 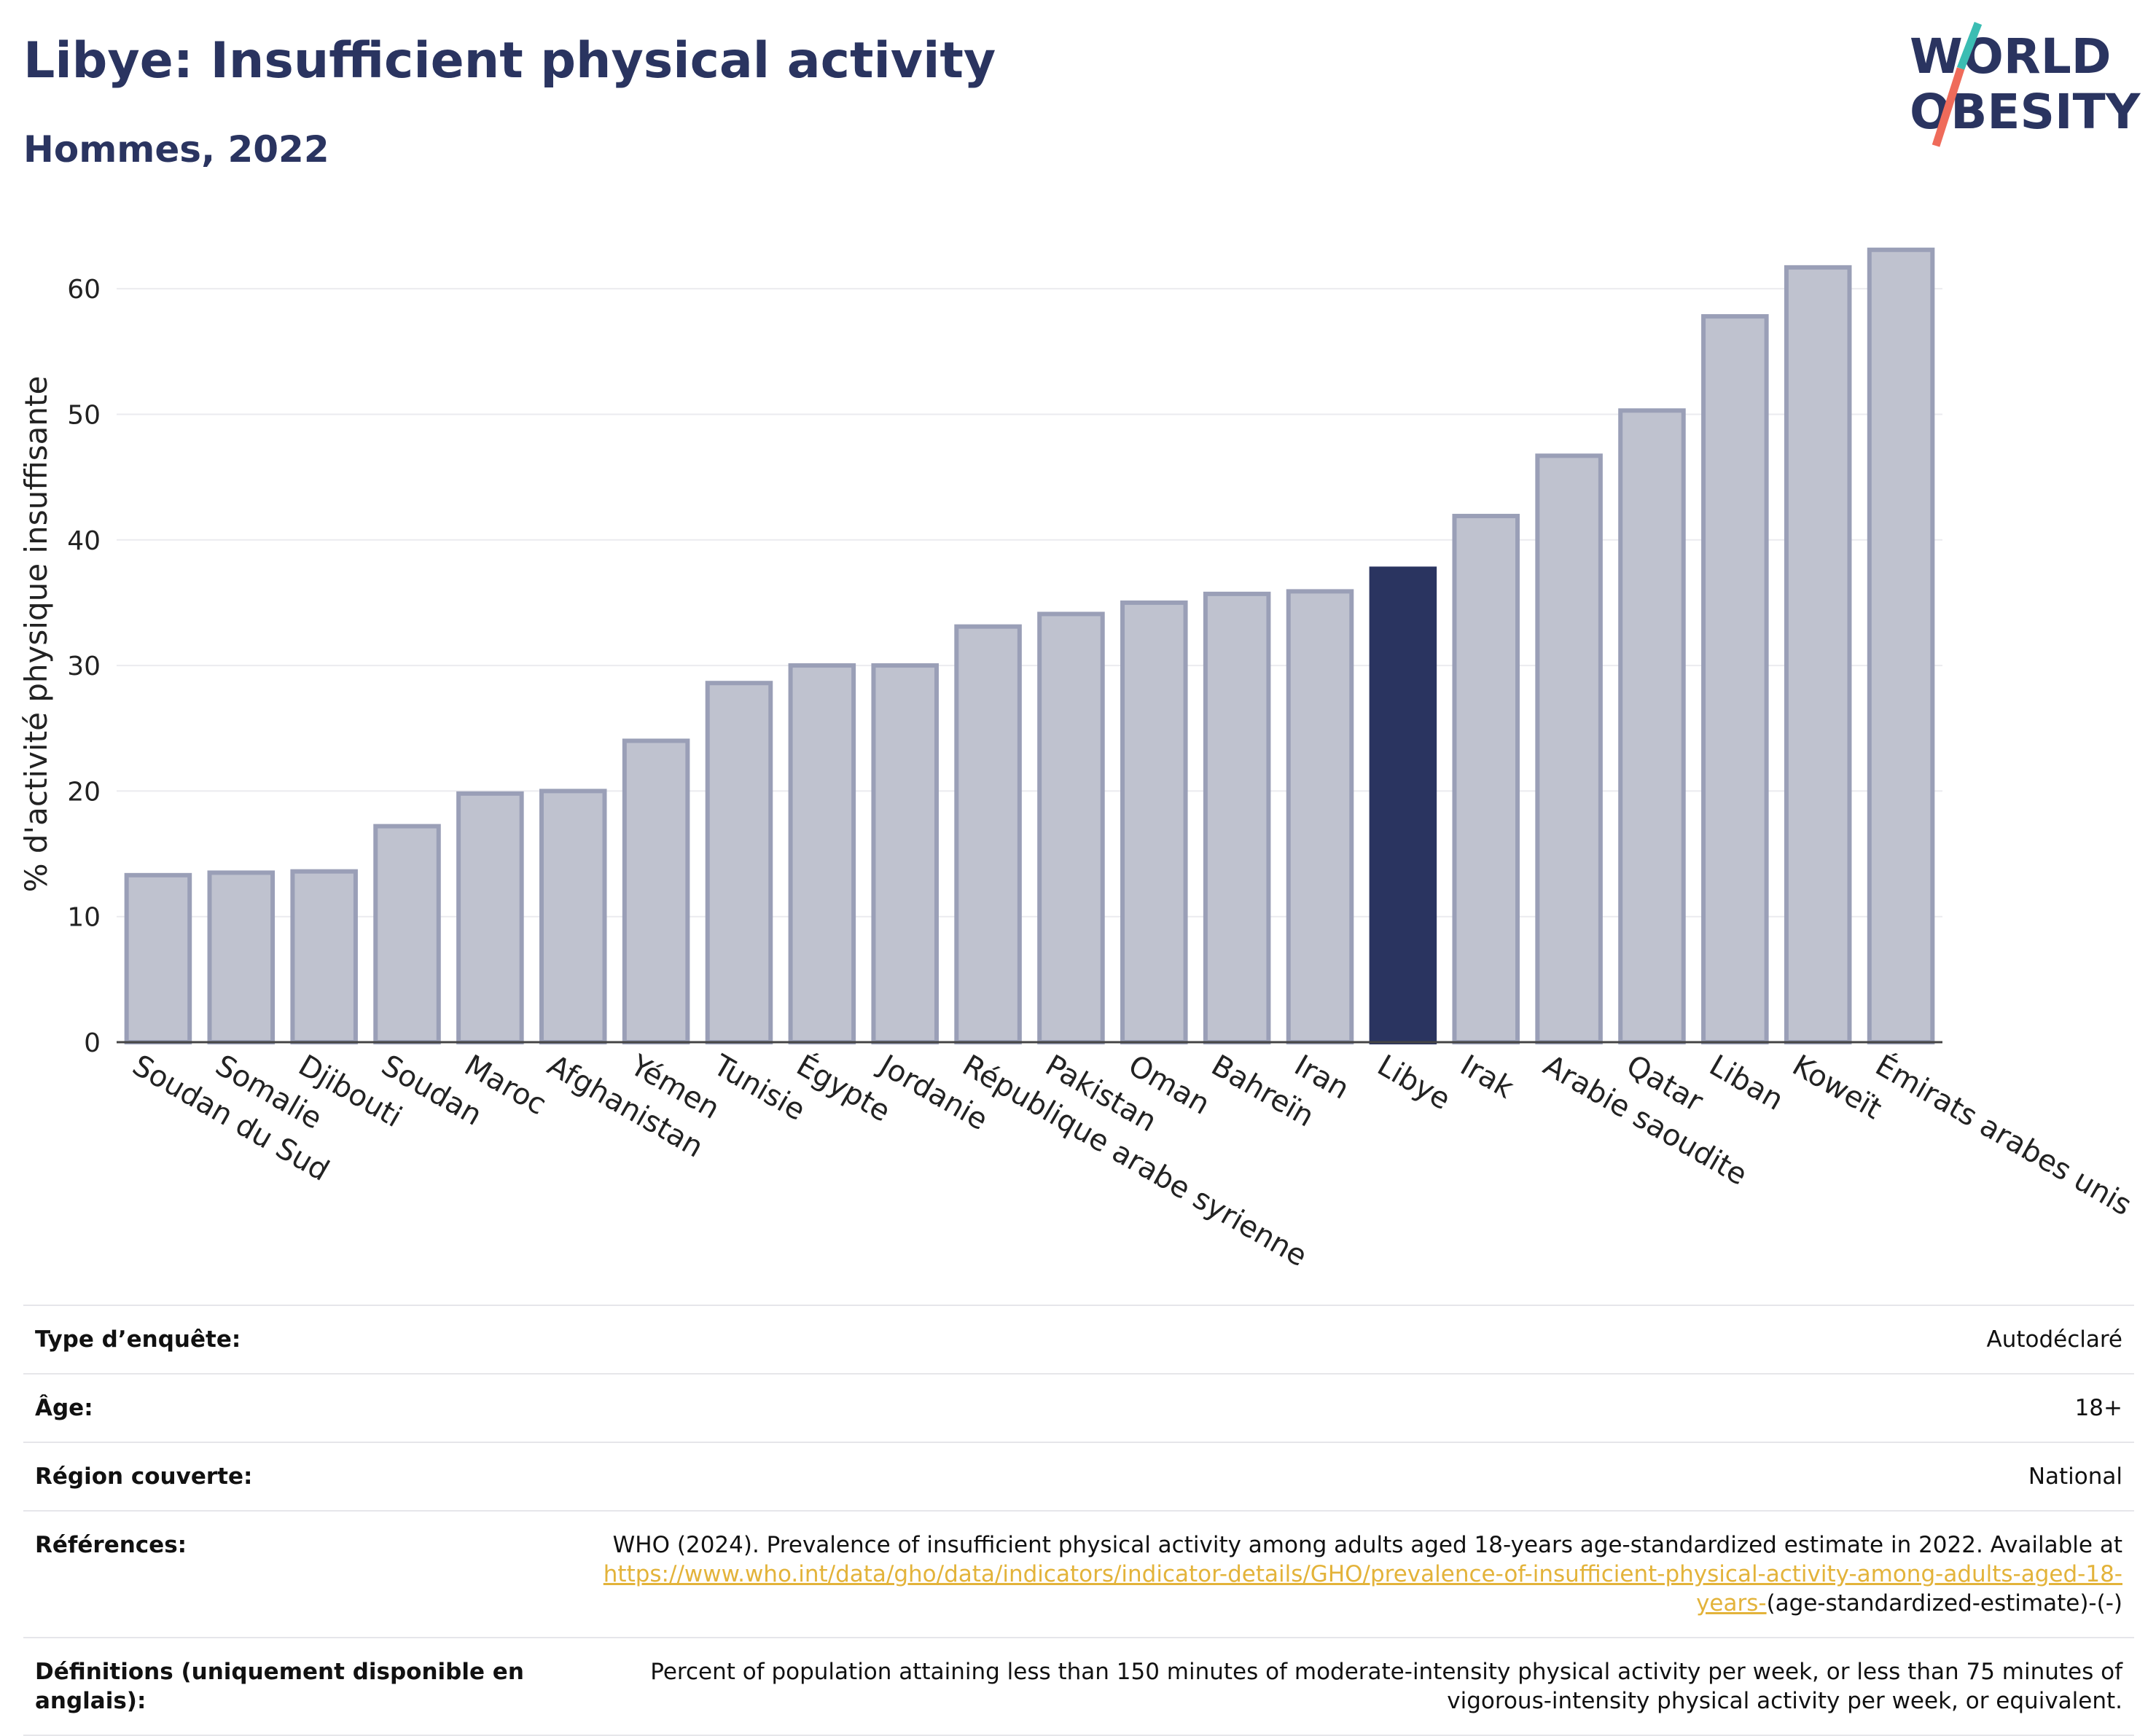 I want to click on info-row-survey-type: Type d’enquête: Autodéclaré, so click(x=1079, y=1339).